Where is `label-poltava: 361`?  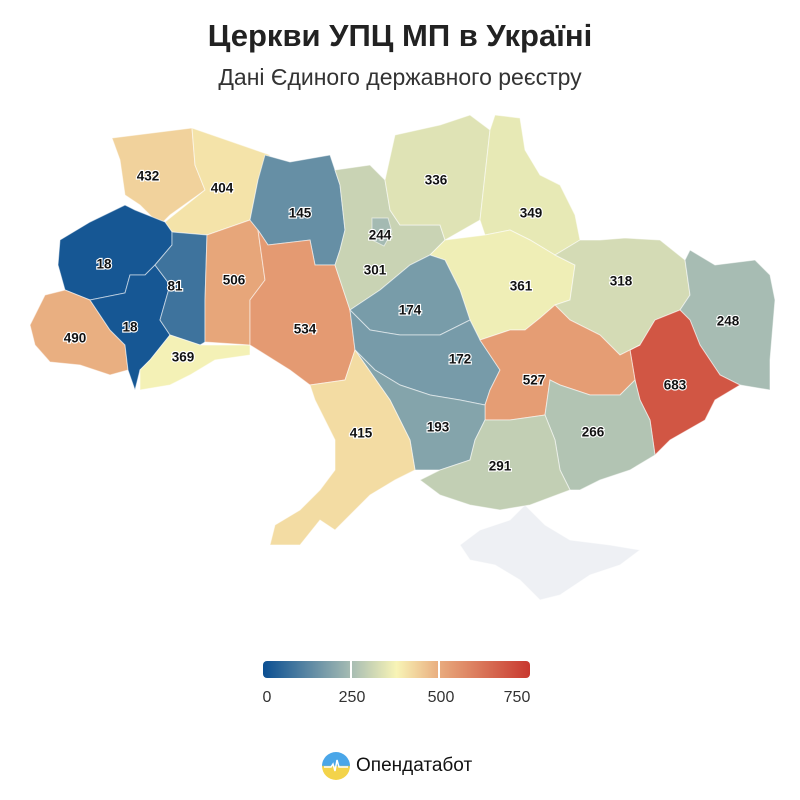 label-poltava: 361 is located at coordinates (521, 286).